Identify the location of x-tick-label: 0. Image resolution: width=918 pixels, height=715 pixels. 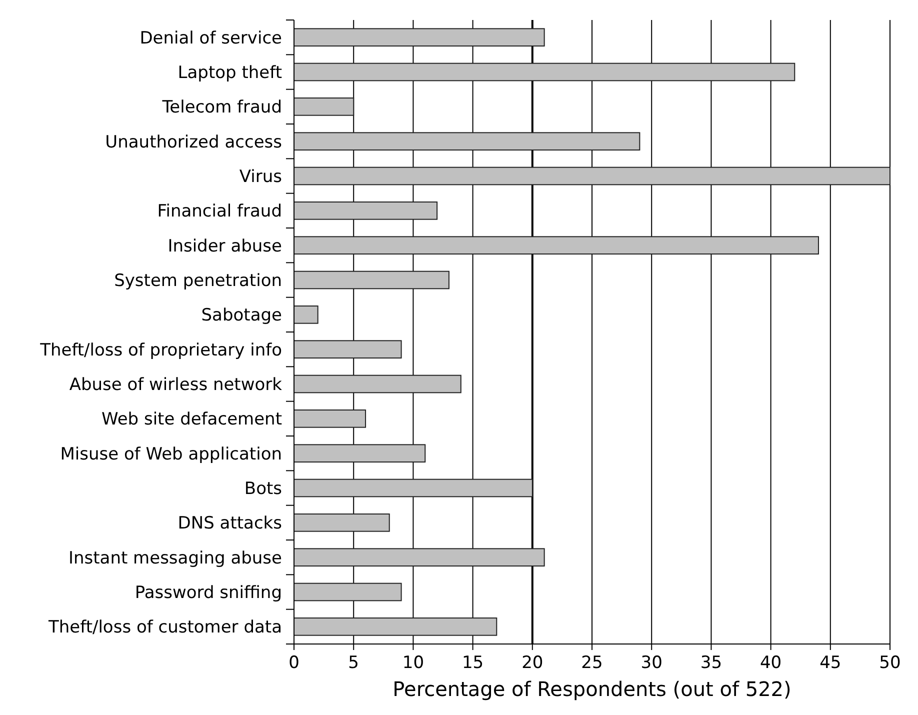
(294, 663).